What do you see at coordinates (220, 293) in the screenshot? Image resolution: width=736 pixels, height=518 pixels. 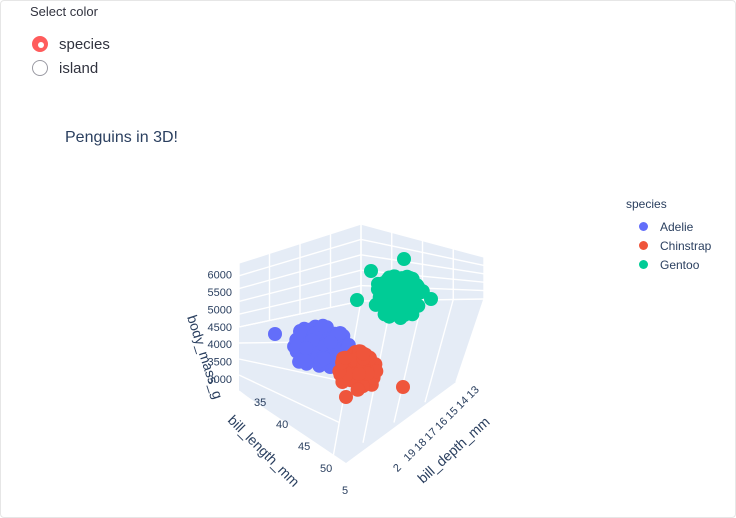 I see `z-tick-label: 5500` at bounding box center [220, 293].